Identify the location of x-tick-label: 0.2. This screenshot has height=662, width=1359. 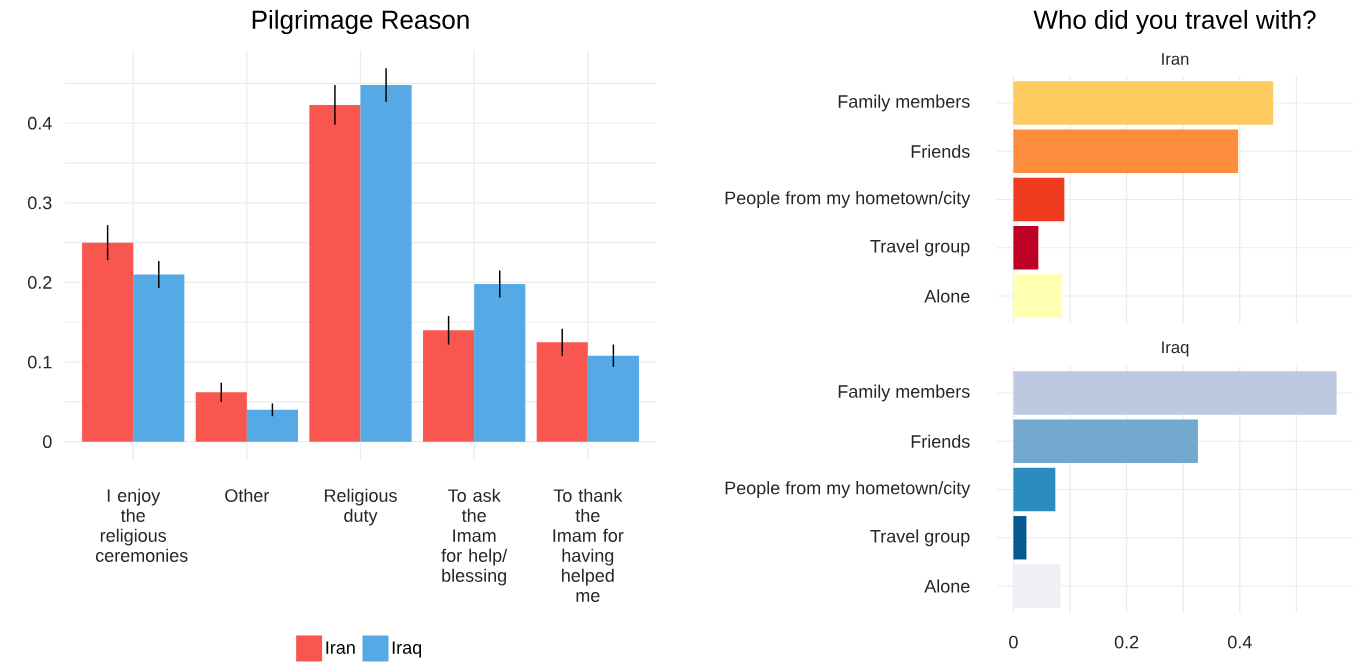
(1126, 642).